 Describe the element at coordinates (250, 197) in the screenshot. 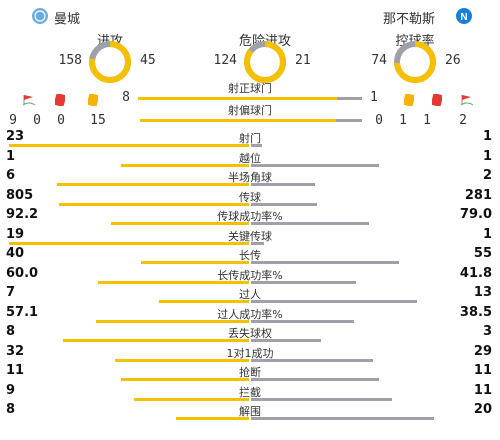

I see `stat-label: 传球` at that location.